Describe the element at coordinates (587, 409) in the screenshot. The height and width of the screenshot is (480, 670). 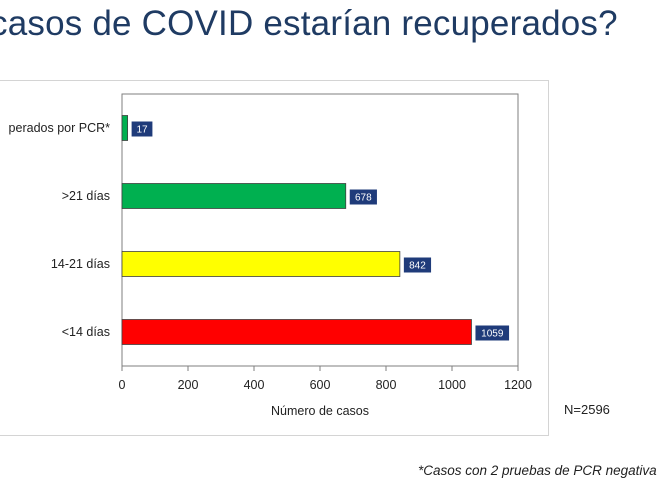
I see `sample-size-label: N=2596` at that location.